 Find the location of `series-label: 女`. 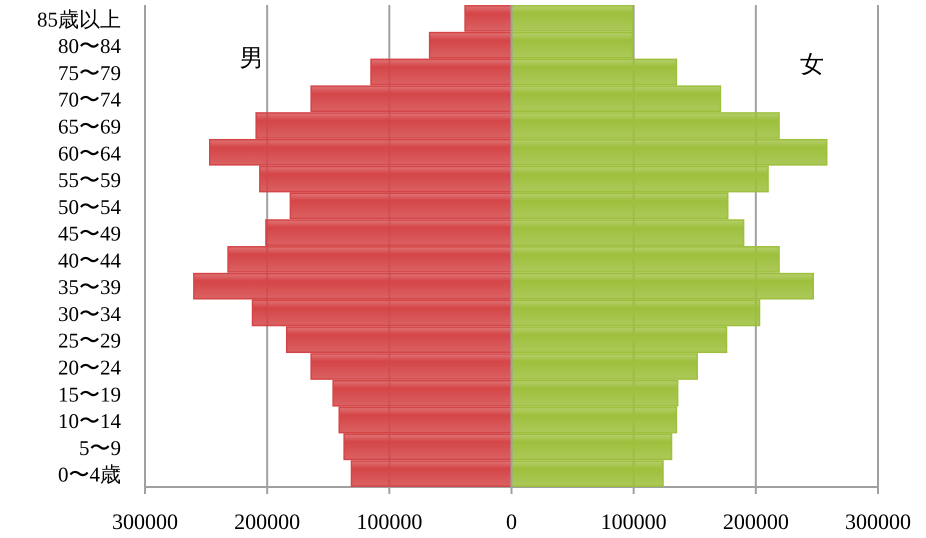

series-label: 女 is located at coordinates (812, 65).